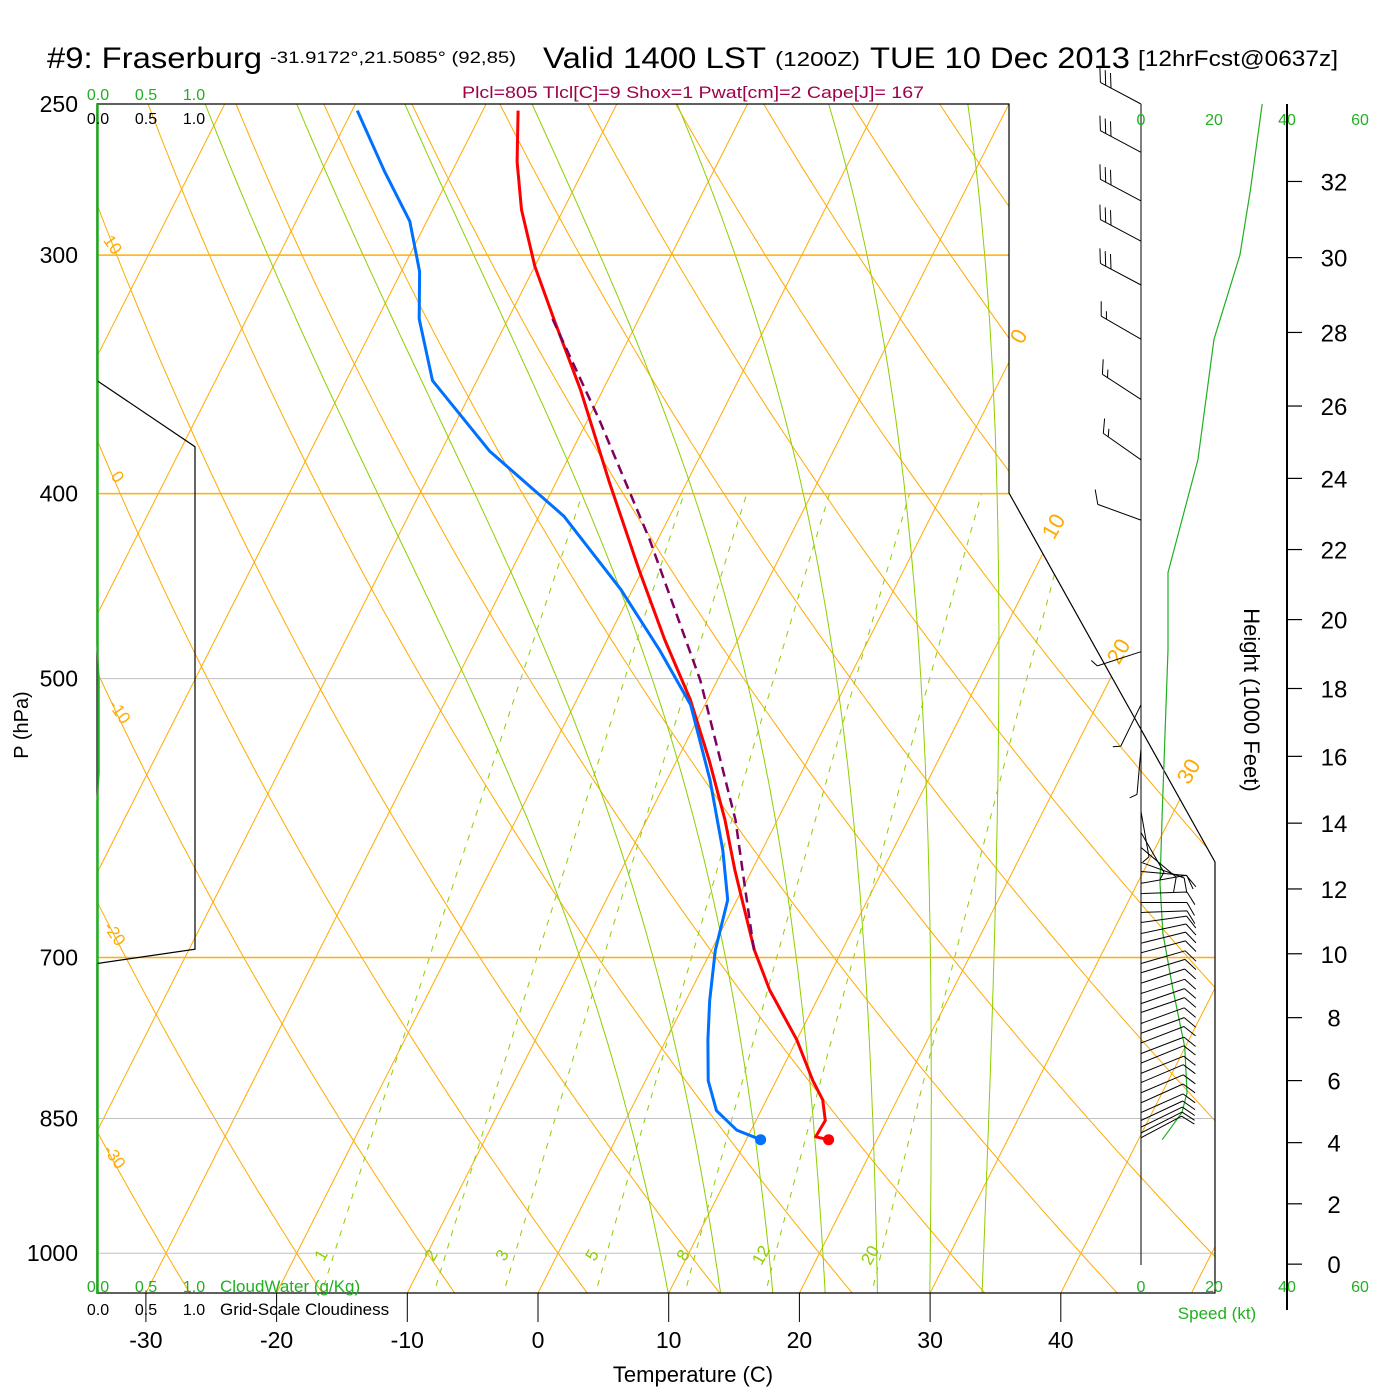 This screenshot has width=1400, height=1400. What do you see at coordinates (1334, 690) in the screenshot?
I see `height-tick-label: 18` at bounding box center [1334, 690].